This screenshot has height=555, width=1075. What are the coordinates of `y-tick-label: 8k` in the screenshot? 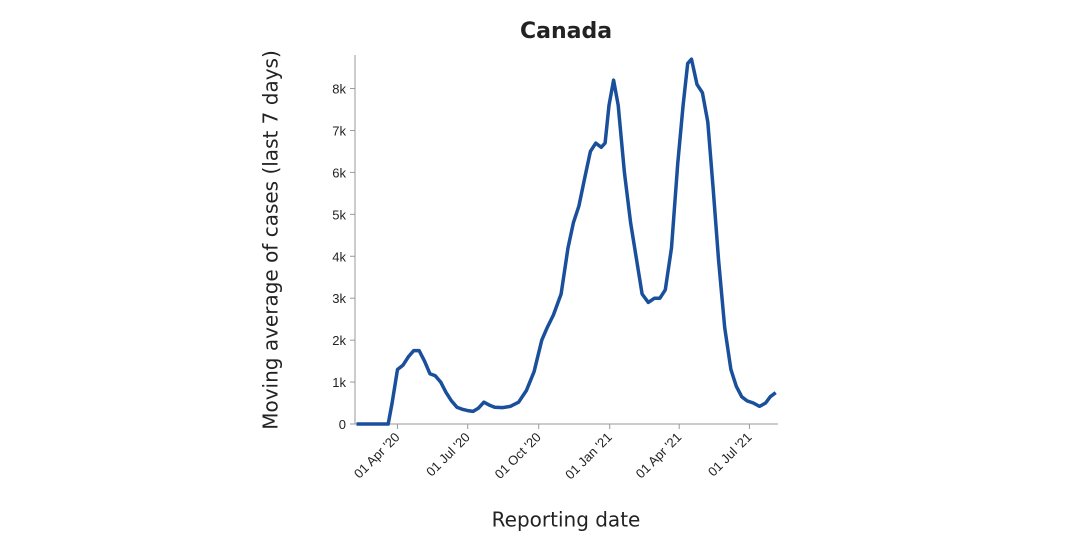 It's located at (339, 89).